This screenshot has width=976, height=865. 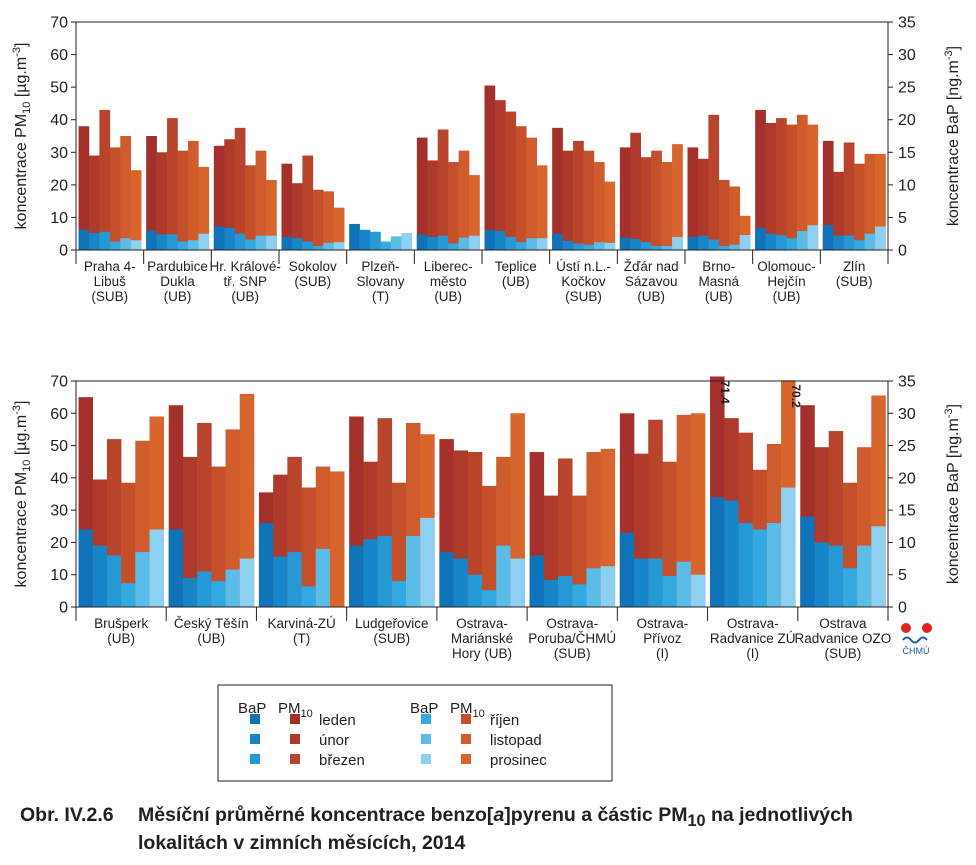 I want to click on caption-text-after: na jednotlivých, so click(x=779, y=815).